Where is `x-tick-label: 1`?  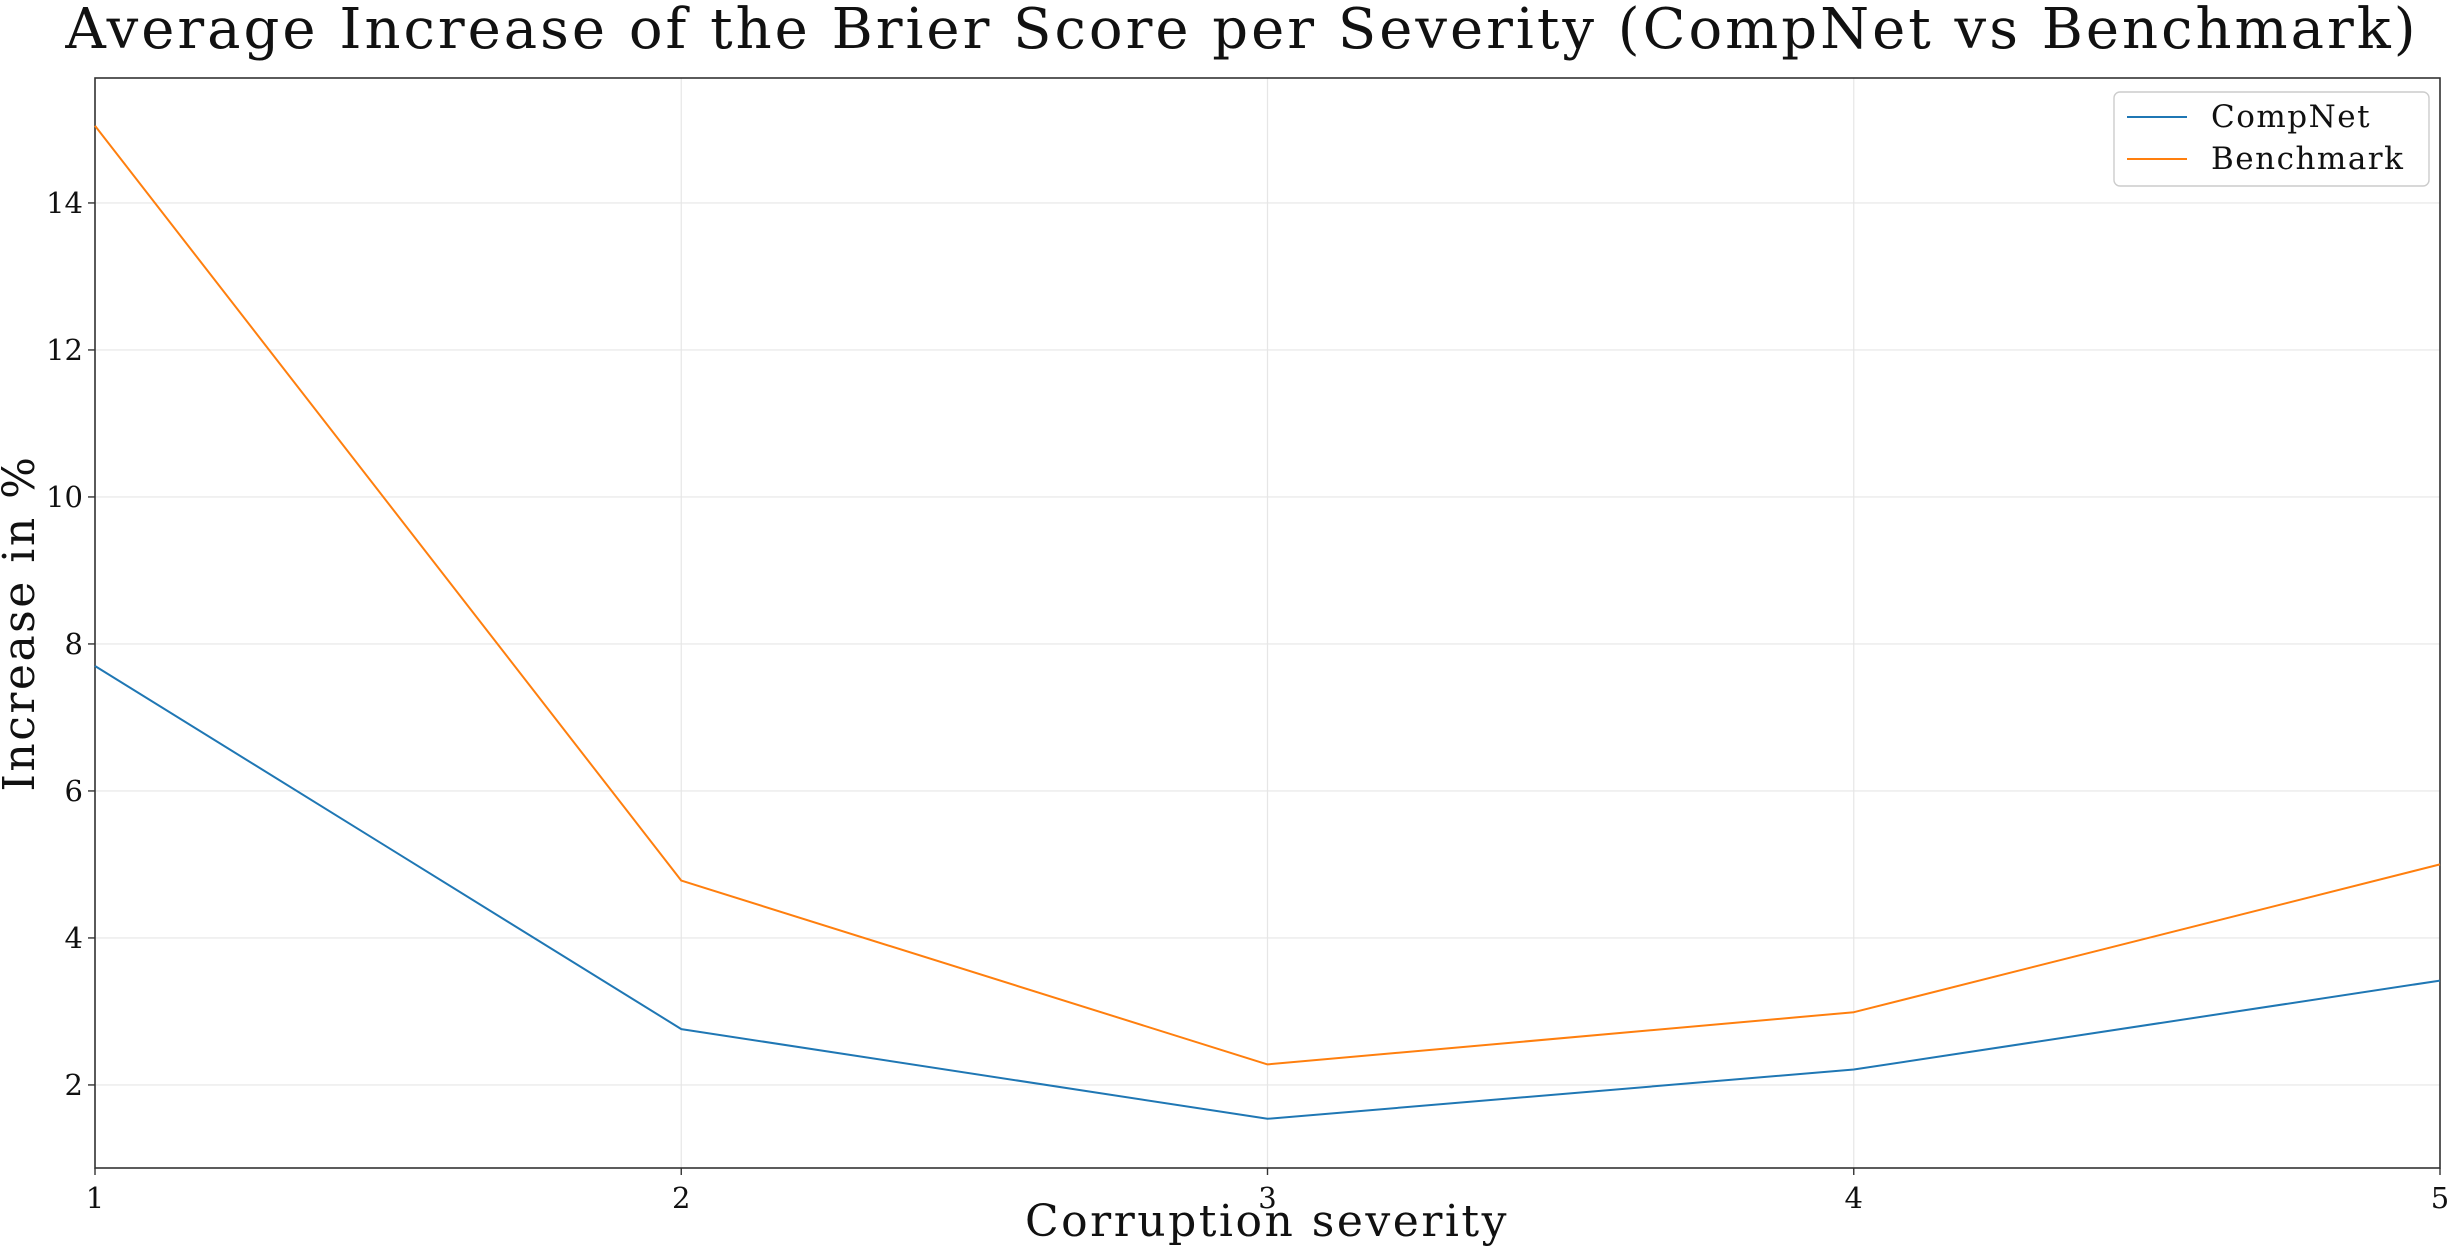 x-tick-label: 1 is located at coordinates (95, 1198).